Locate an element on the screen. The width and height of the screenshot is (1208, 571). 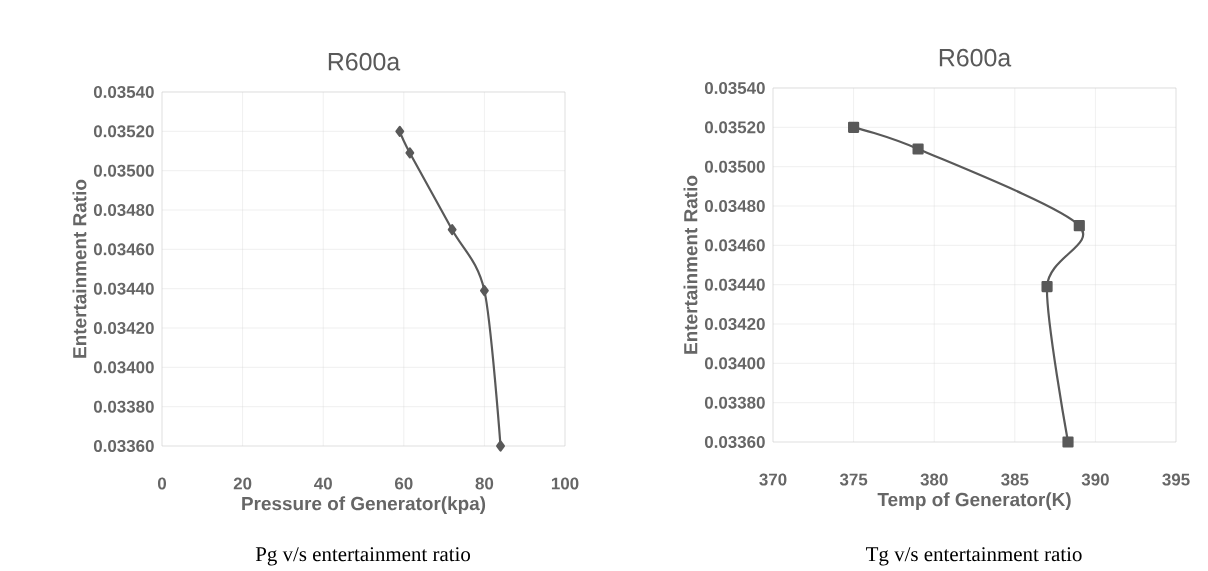
x-tick-label: 370 is located at coordinates (773, 479).